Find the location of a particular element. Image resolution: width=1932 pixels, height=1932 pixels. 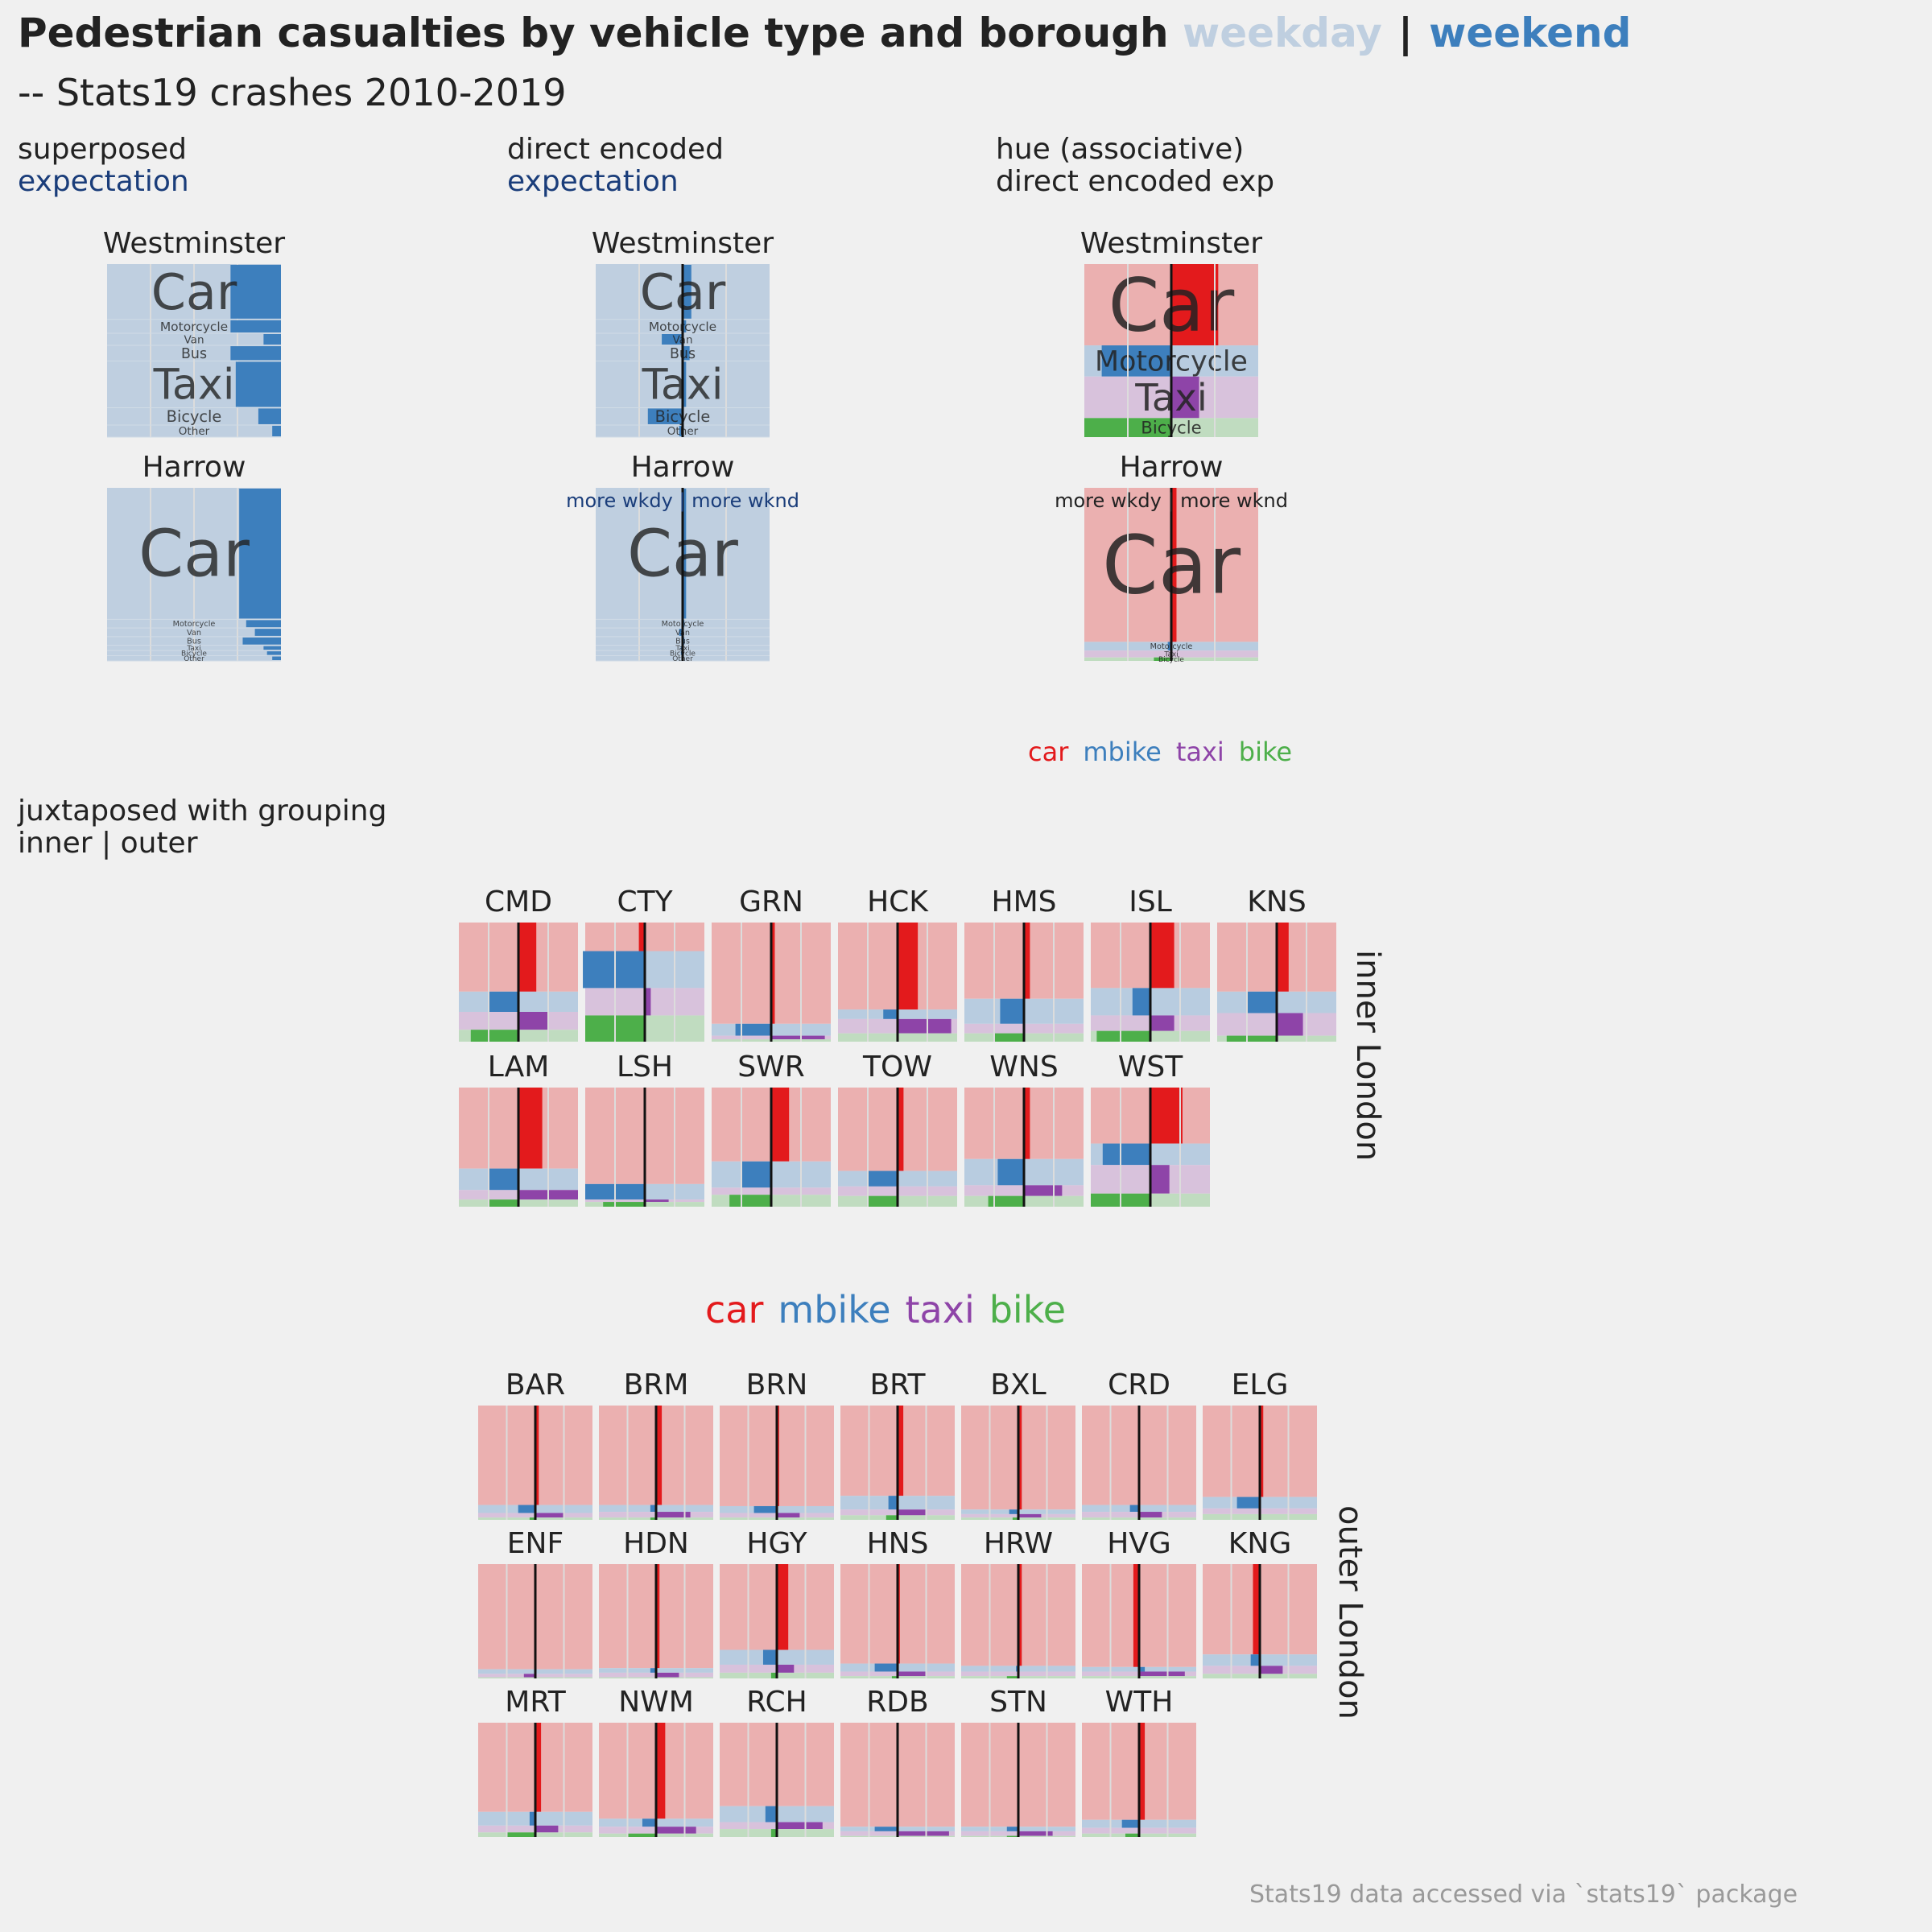

panel-heading-hue: hue (associative) direct encoded exp is located at coordinates (1135, 166).